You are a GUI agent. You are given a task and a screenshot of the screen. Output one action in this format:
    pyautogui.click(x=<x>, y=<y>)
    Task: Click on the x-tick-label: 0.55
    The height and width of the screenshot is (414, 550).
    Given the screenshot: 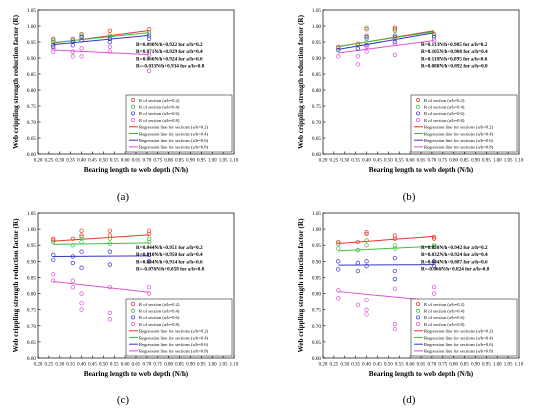 What is the action you would take?
    pyautogui.click(x=114, y=161)
    